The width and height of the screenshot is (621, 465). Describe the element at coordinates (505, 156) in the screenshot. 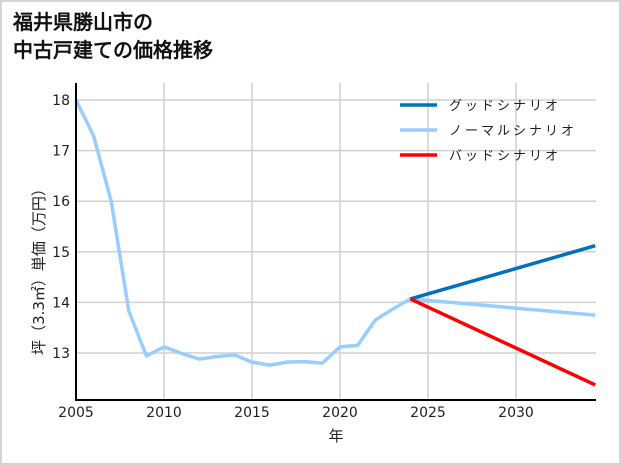

I see `legend-label: バッドシナリオ` at that location.